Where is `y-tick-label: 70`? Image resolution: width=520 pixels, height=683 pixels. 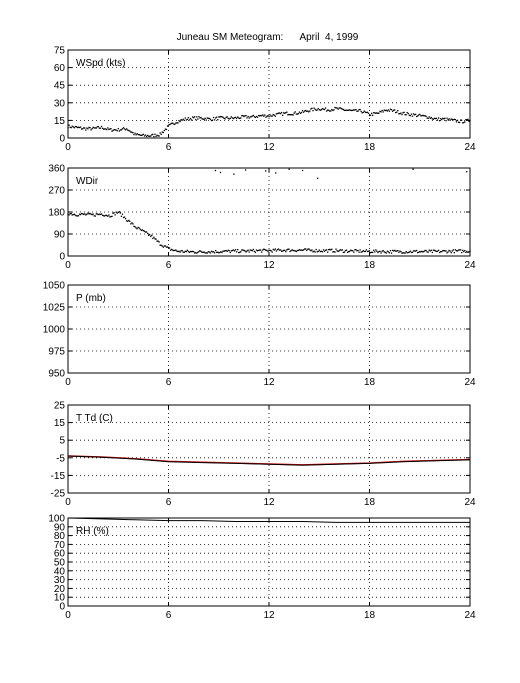 y-tick-label: 70 is located at coordinates (60, 545).